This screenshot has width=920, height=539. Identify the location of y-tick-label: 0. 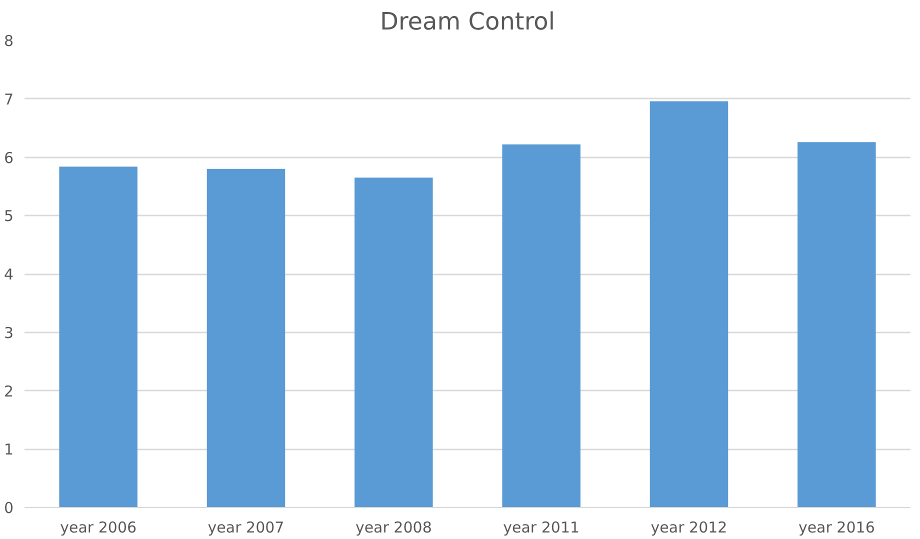
(9, 508).